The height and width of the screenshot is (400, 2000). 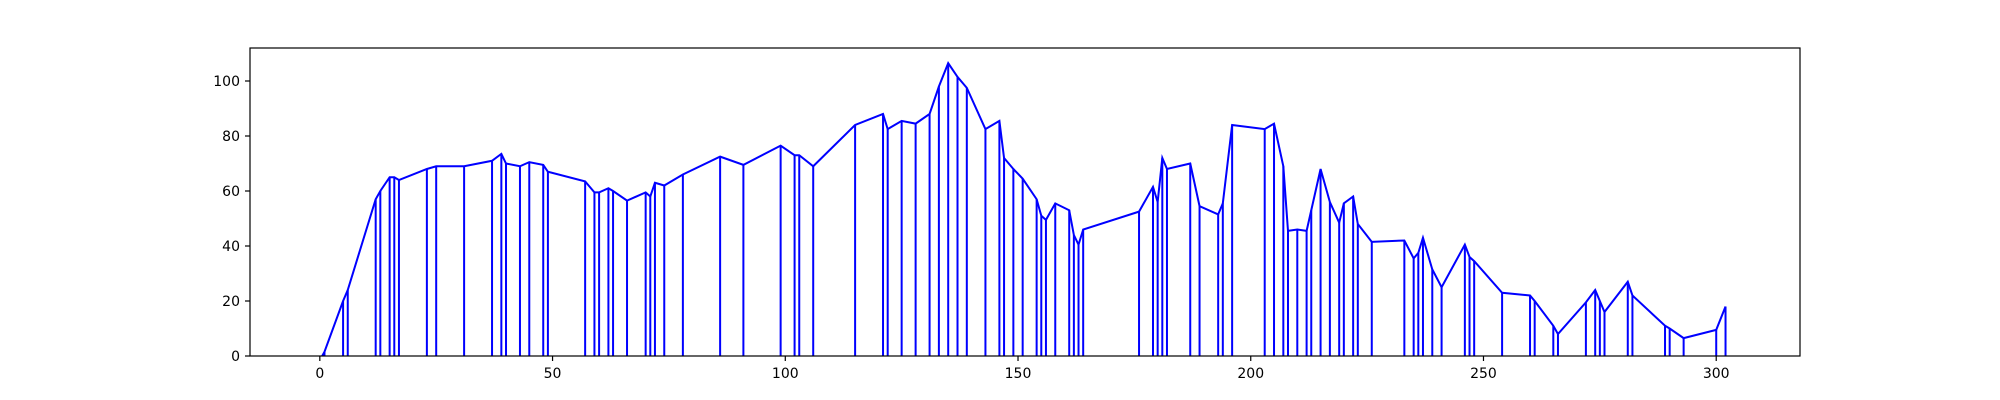 I want to click on y-tick-label: 40, so click(x=231, y=247).